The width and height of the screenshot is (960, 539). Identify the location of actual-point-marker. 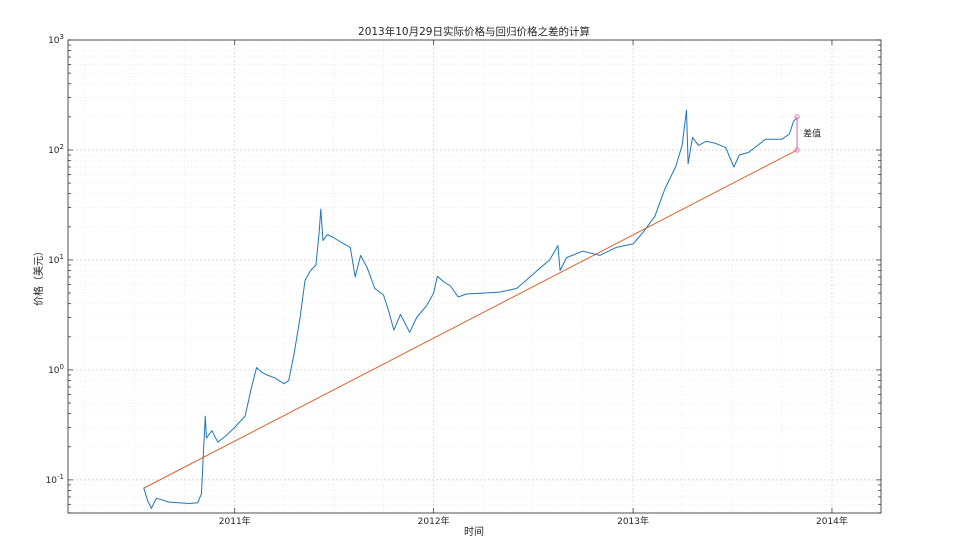
(797, 117).